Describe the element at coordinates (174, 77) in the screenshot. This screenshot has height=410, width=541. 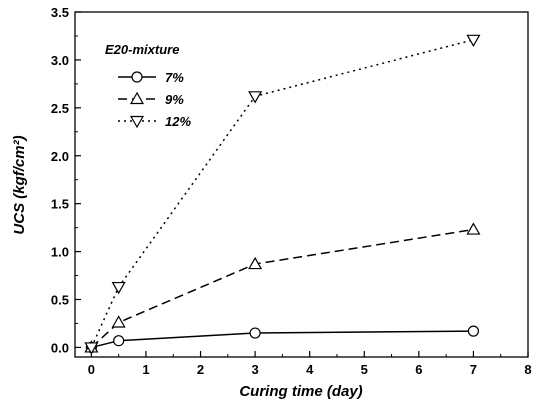
I see `legend-label: 7%` at that location.